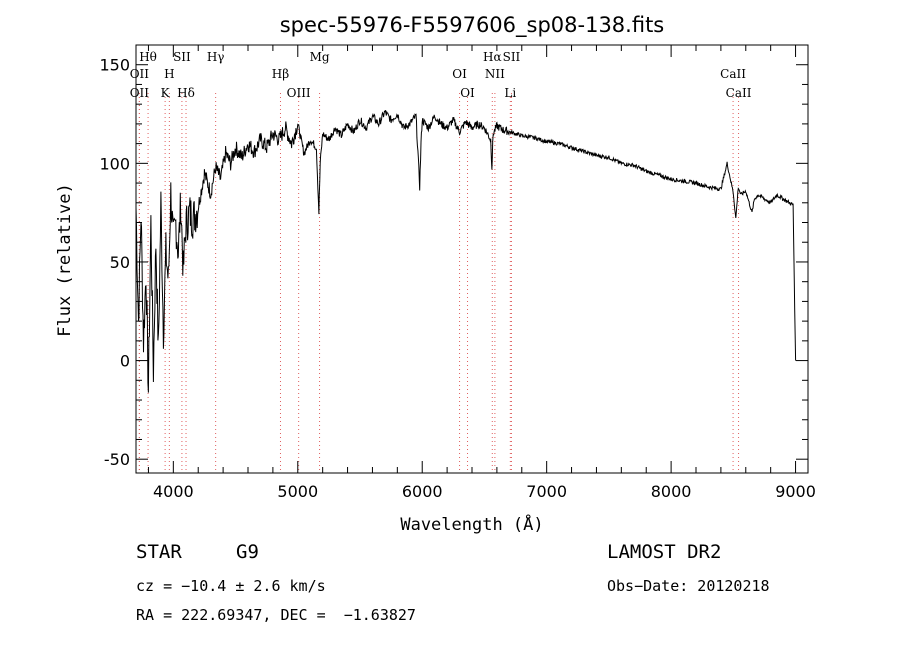 The width and height of the screenshot is (900, 650). Describe the element at coordinates (422, 491) in the screenshot. I see `x-tick-label: 6000` at that location.